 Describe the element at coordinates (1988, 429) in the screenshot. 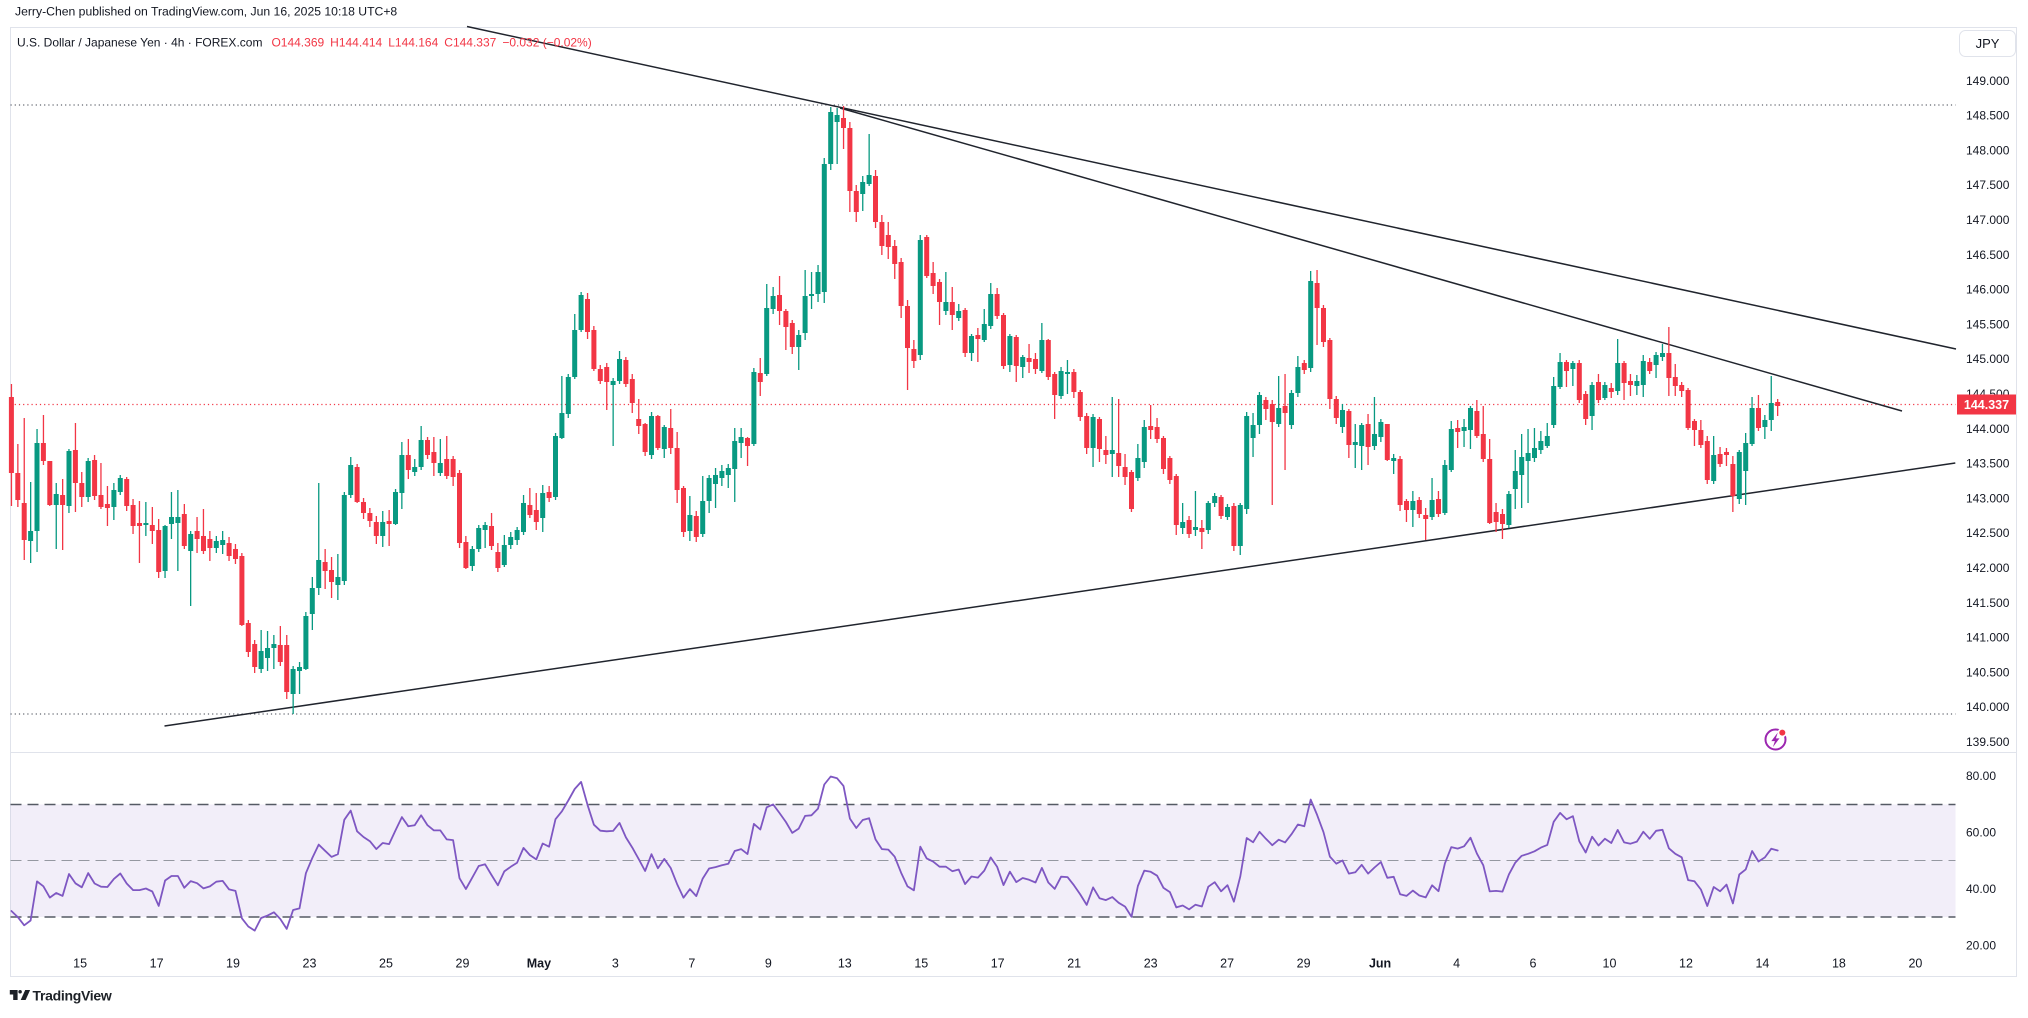

I see `svg-text: 144.000` at that location.